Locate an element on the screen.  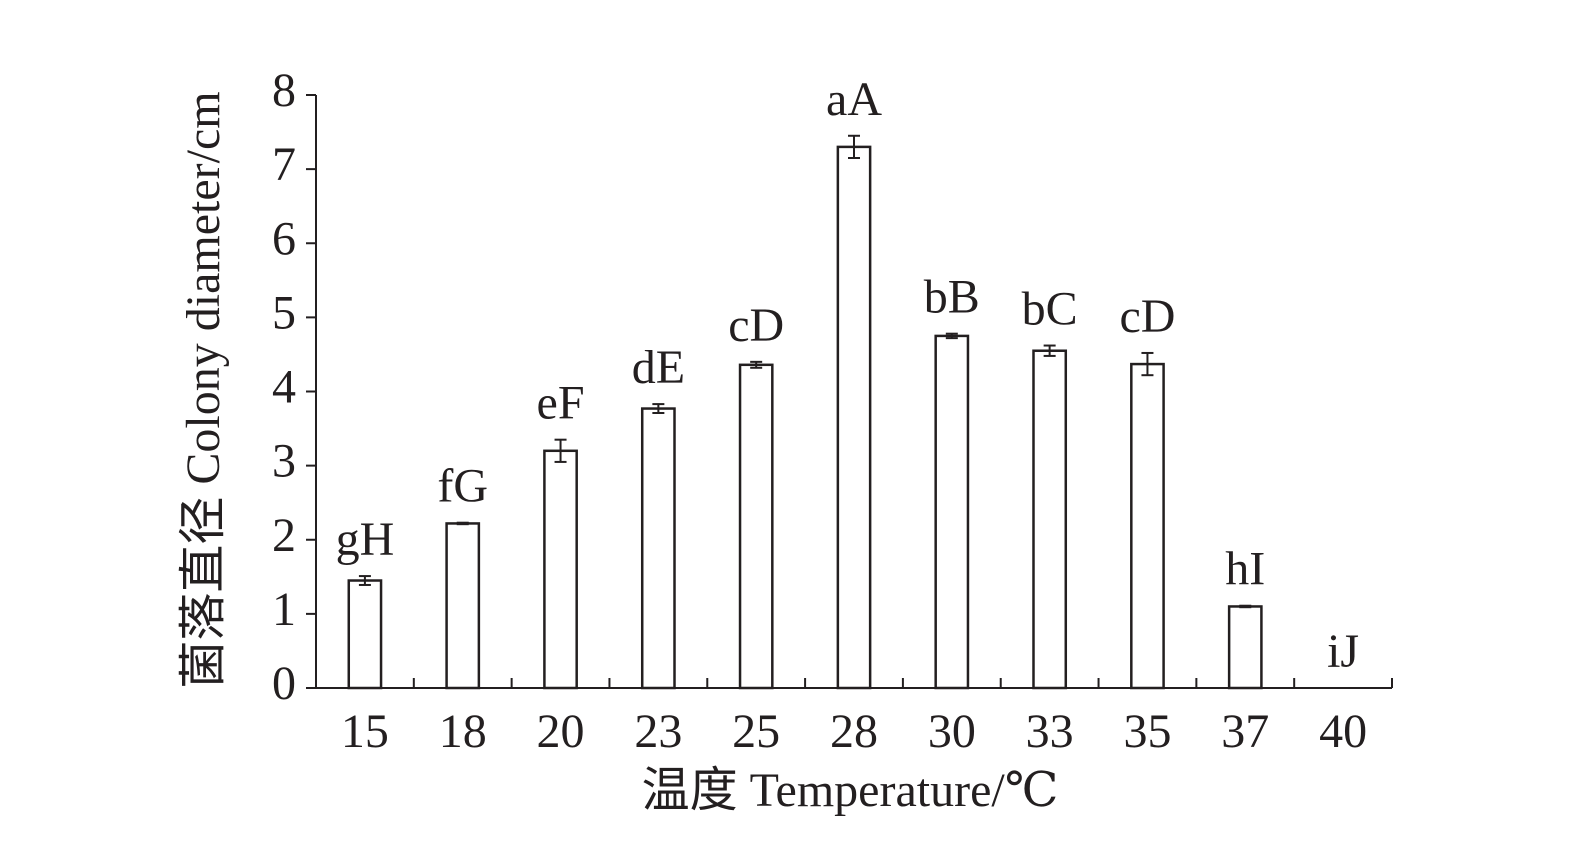
y-tick-label: 4 is located at coordinates (284, 387).